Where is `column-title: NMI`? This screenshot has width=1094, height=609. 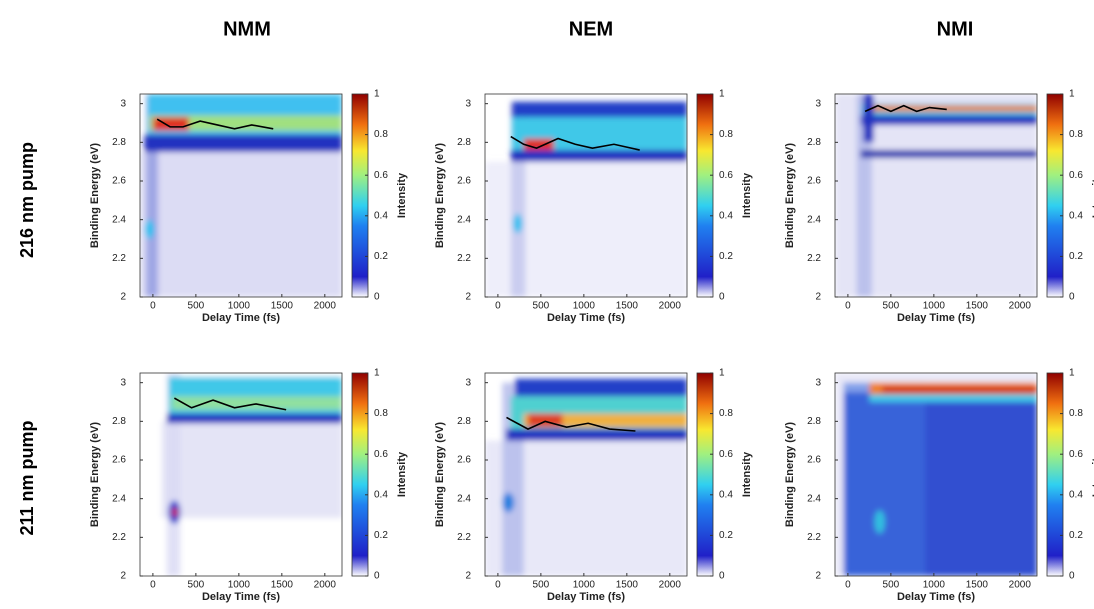
column-title: NMI is located at coordinates (955, 29).